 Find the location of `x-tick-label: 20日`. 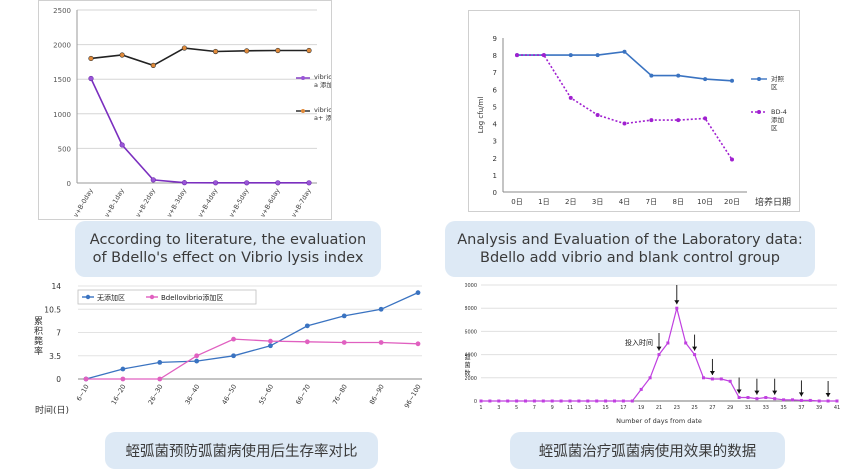

x-tick-label: 20日 is located at coordinates (732, 202).